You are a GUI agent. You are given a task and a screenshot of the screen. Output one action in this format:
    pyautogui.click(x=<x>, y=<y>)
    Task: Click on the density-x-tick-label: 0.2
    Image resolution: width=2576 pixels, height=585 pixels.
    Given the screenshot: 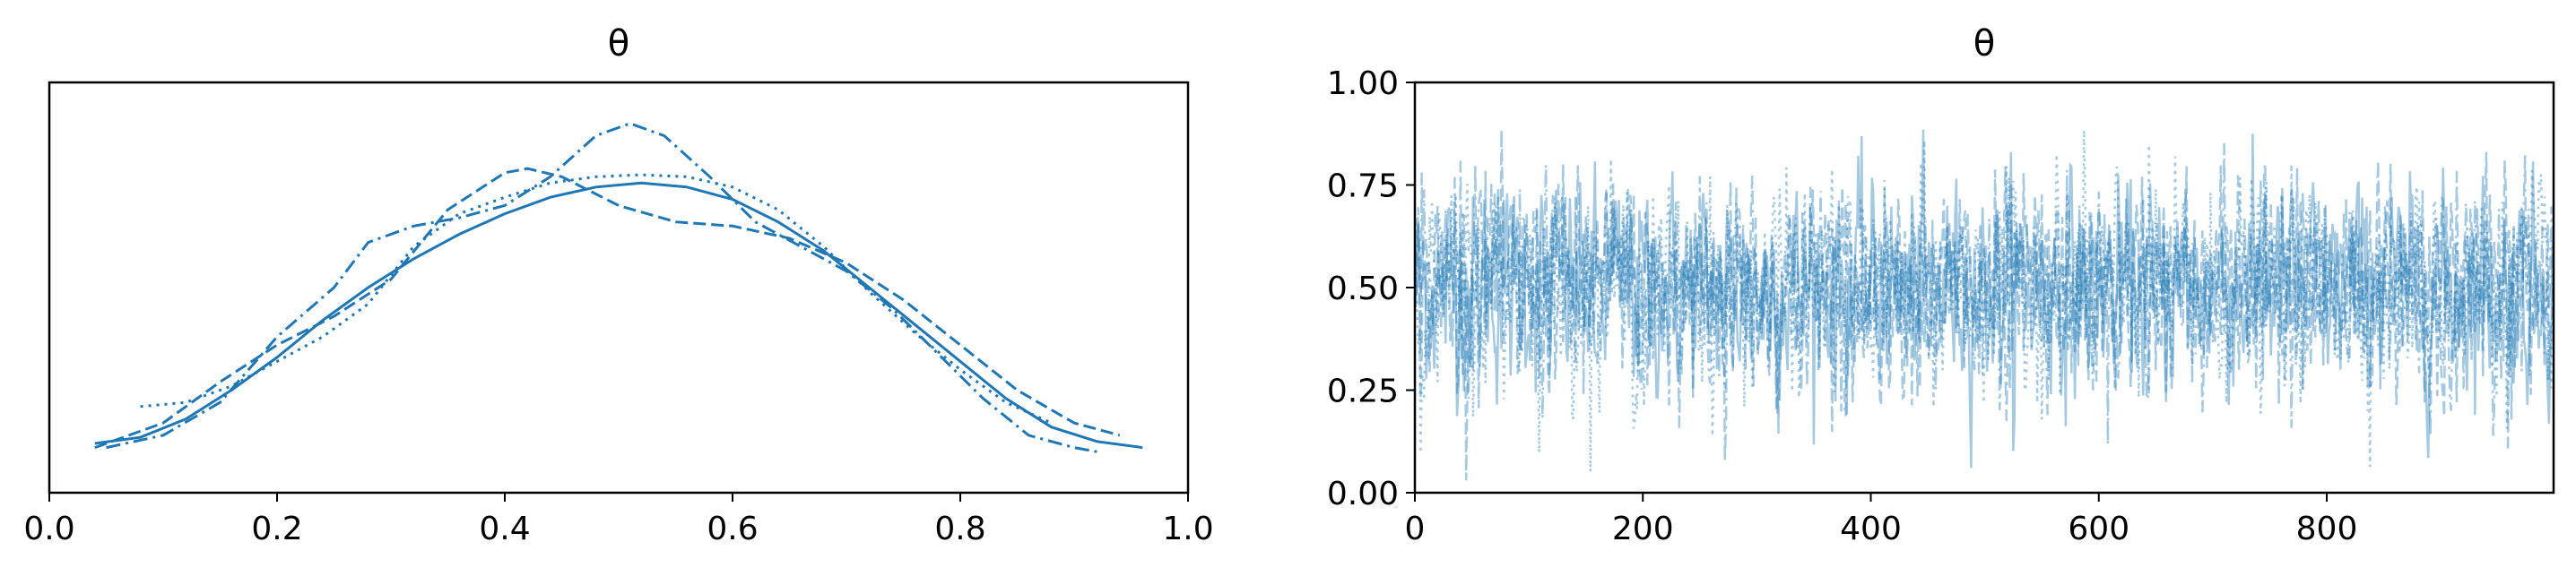 What is the action you would take?
    pyautogui.click(x=276, y=529)
    